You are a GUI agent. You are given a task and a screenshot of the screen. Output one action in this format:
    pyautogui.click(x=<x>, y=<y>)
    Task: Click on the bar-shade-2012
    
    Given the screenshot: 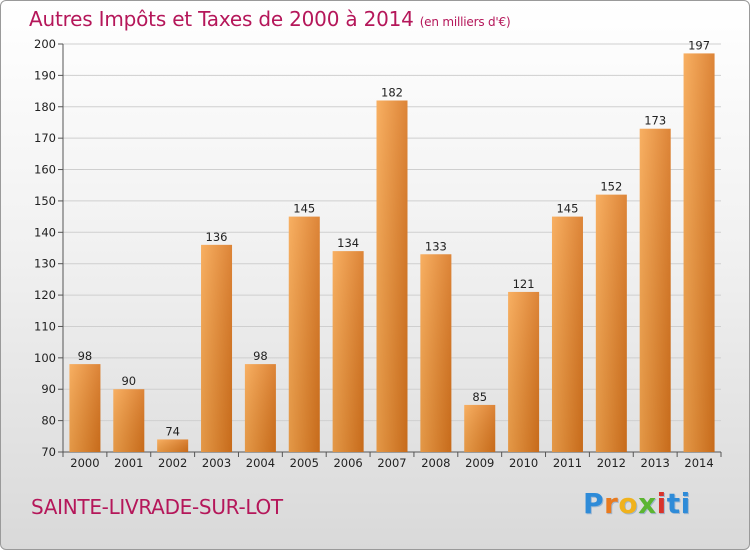 What is the action you would take?
    pyautogui.click(x=611, y=323)
    